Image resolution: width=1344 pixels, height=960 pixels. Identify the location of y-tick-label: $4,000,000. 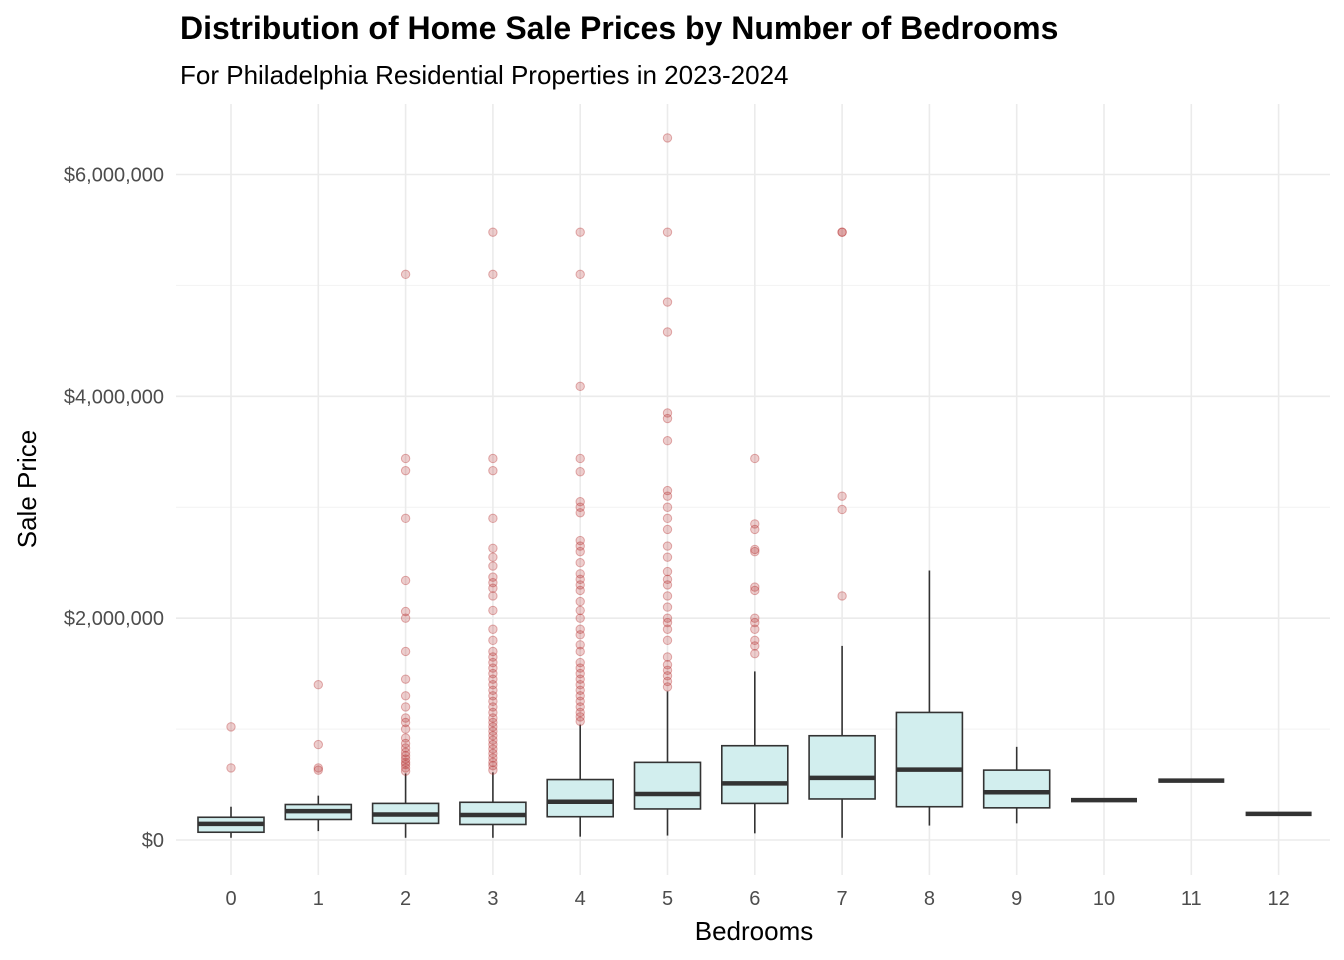
(114, 397).